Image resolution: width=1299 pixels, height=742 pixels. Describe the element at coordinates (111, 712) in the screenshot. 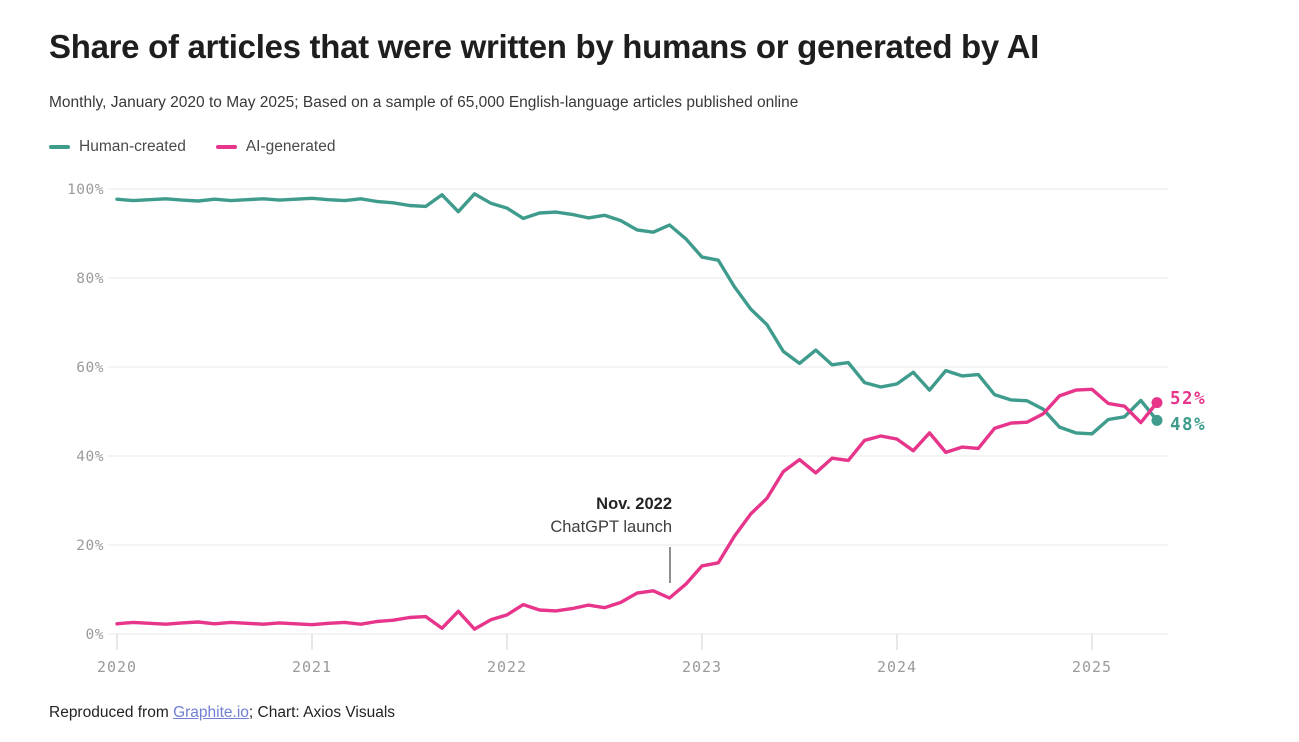

I see `source-prefix: Reproduced from` at that location.